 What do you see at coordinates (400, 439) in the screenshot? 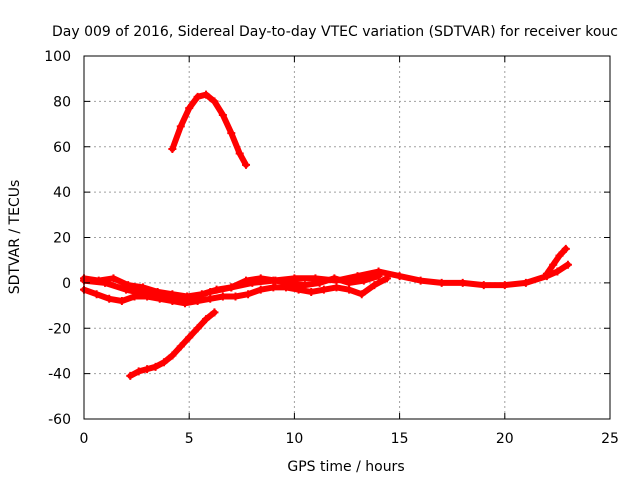
I see `x-tick-label: 15` at bounding box center [400, 439].